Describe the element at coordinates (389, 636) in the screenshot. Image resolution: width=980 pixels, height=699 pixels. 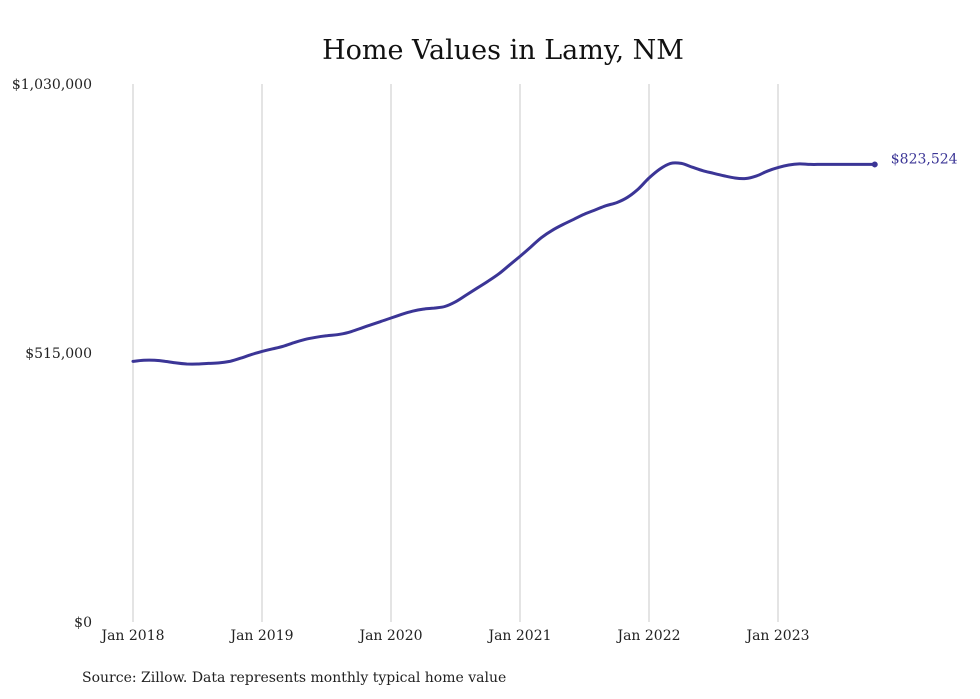
I see `x-tick-label: Jan 2020` at that location.